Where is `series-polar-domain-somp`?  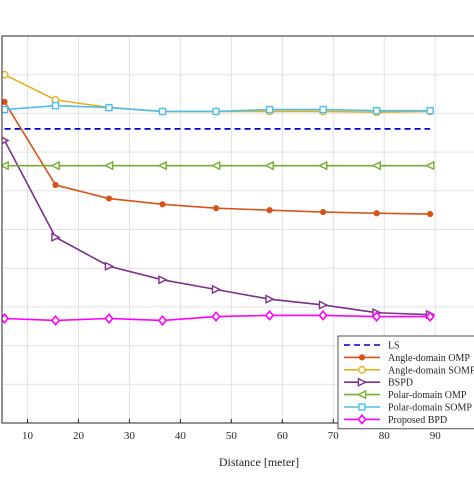 series-polar-domain-somp is located at coordinates (218, 108).